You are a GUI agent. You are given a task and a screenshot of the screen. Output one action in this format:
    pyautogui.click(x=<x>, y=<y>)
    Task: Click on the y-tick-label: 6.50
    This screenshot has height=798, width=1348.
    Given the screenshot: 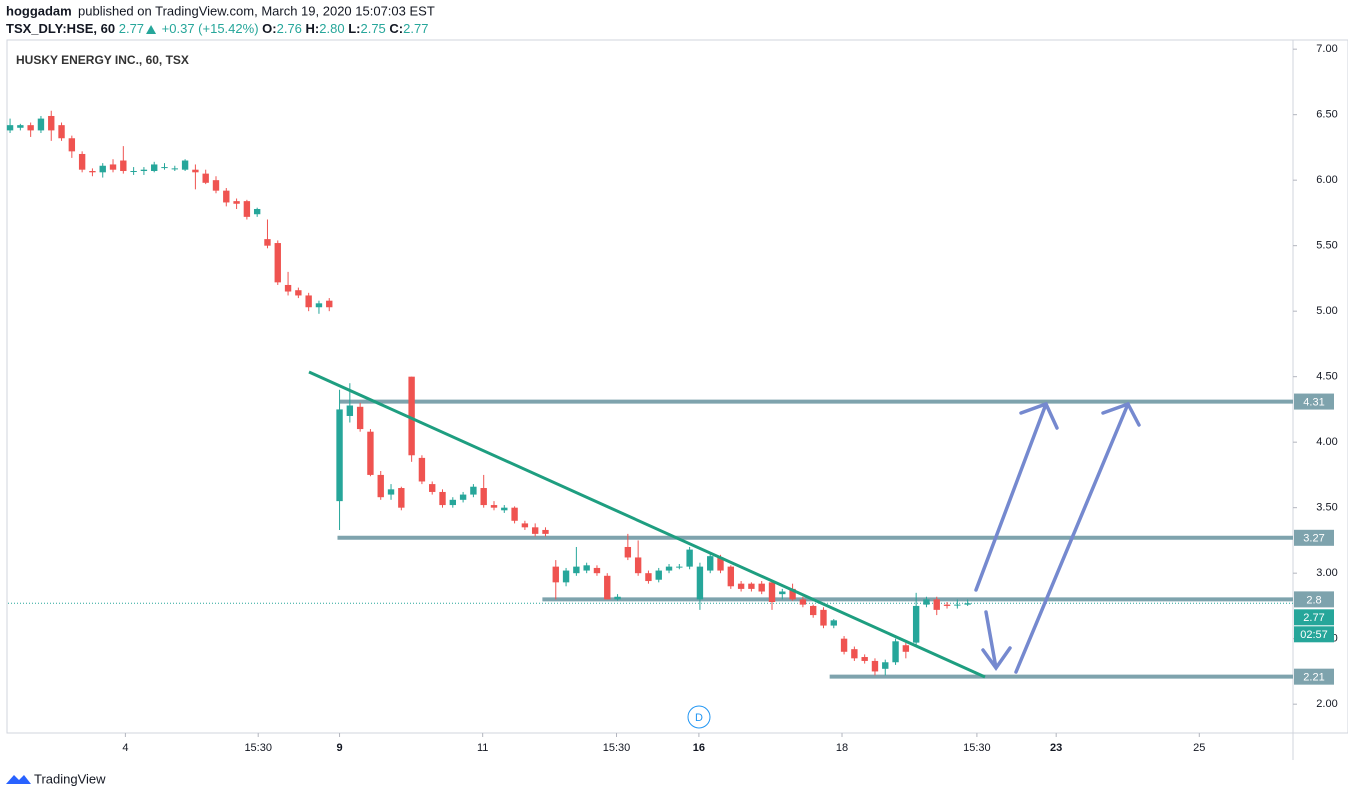 What is the action you would take?
    pyautogui.click(x=1326, y=115)
    